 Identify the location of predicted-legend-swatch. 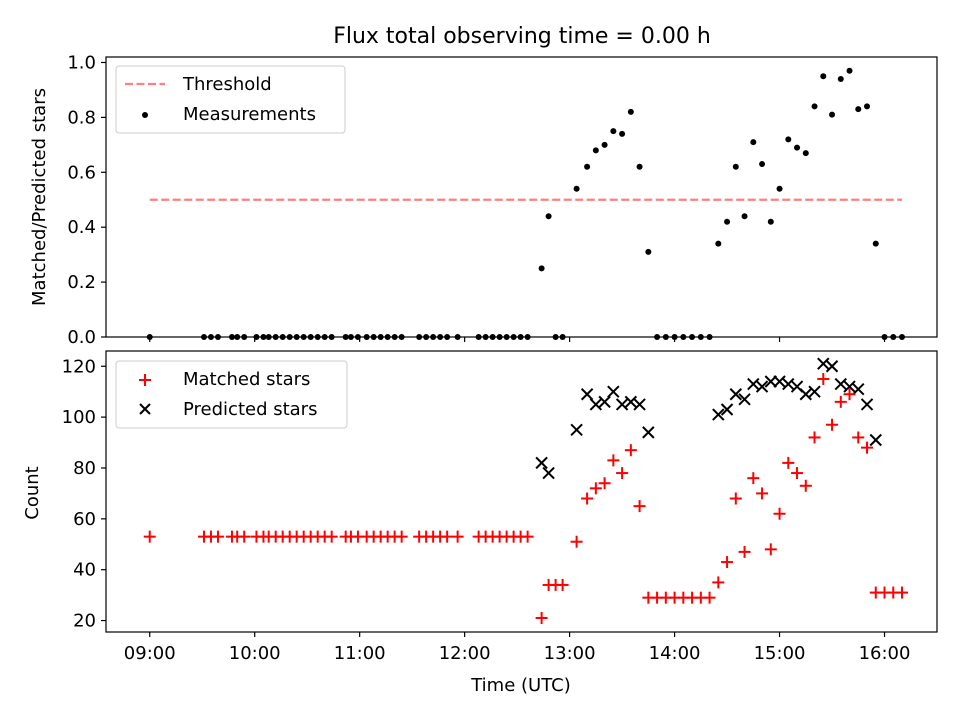
(145, 409).